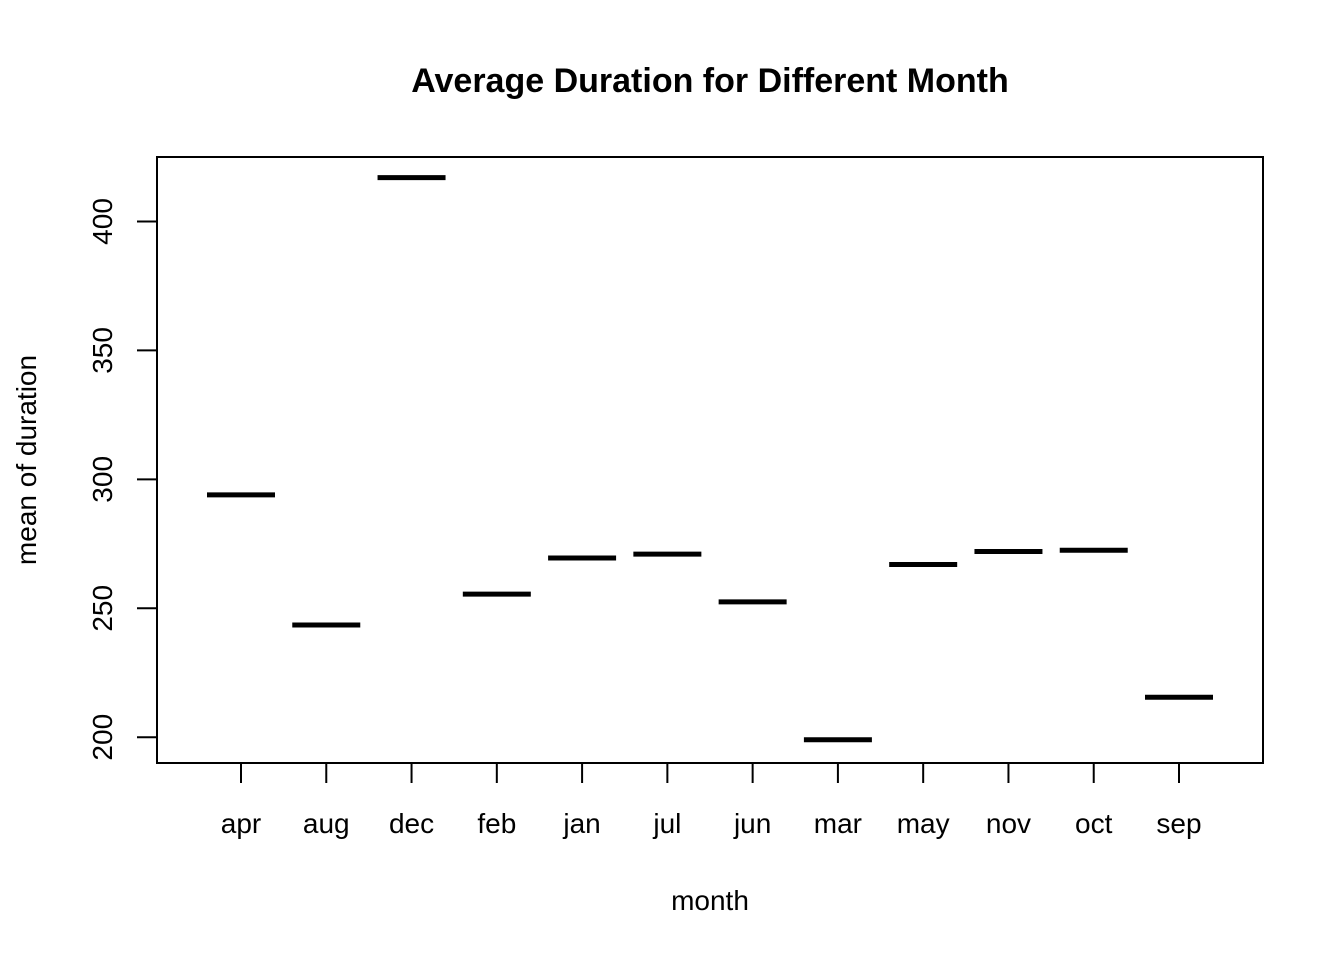 The image size is (1344, 965). I want to click on y-tick-label: 200, so click(102, 737).